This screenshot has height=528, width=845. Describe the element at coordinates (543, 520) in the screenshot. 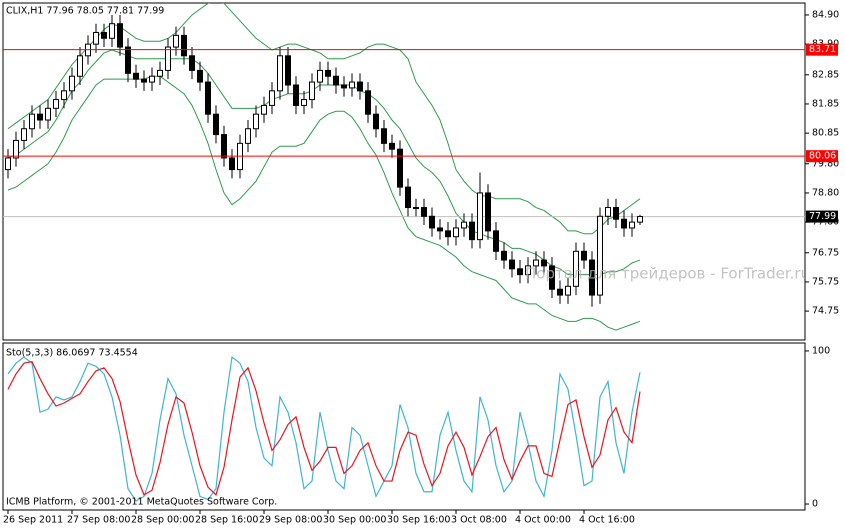

I see `x-tick-label: 4 Oct 00:00` at that location.